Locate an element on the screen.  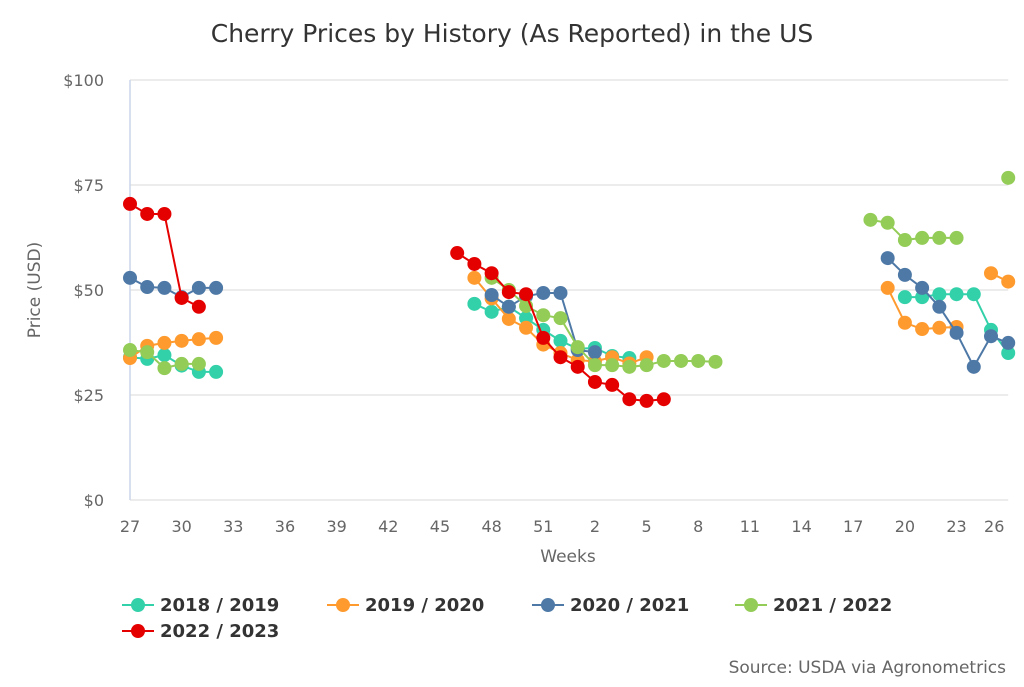
legend-item: 2020 / 2021 is located at coordinates (610, 605).